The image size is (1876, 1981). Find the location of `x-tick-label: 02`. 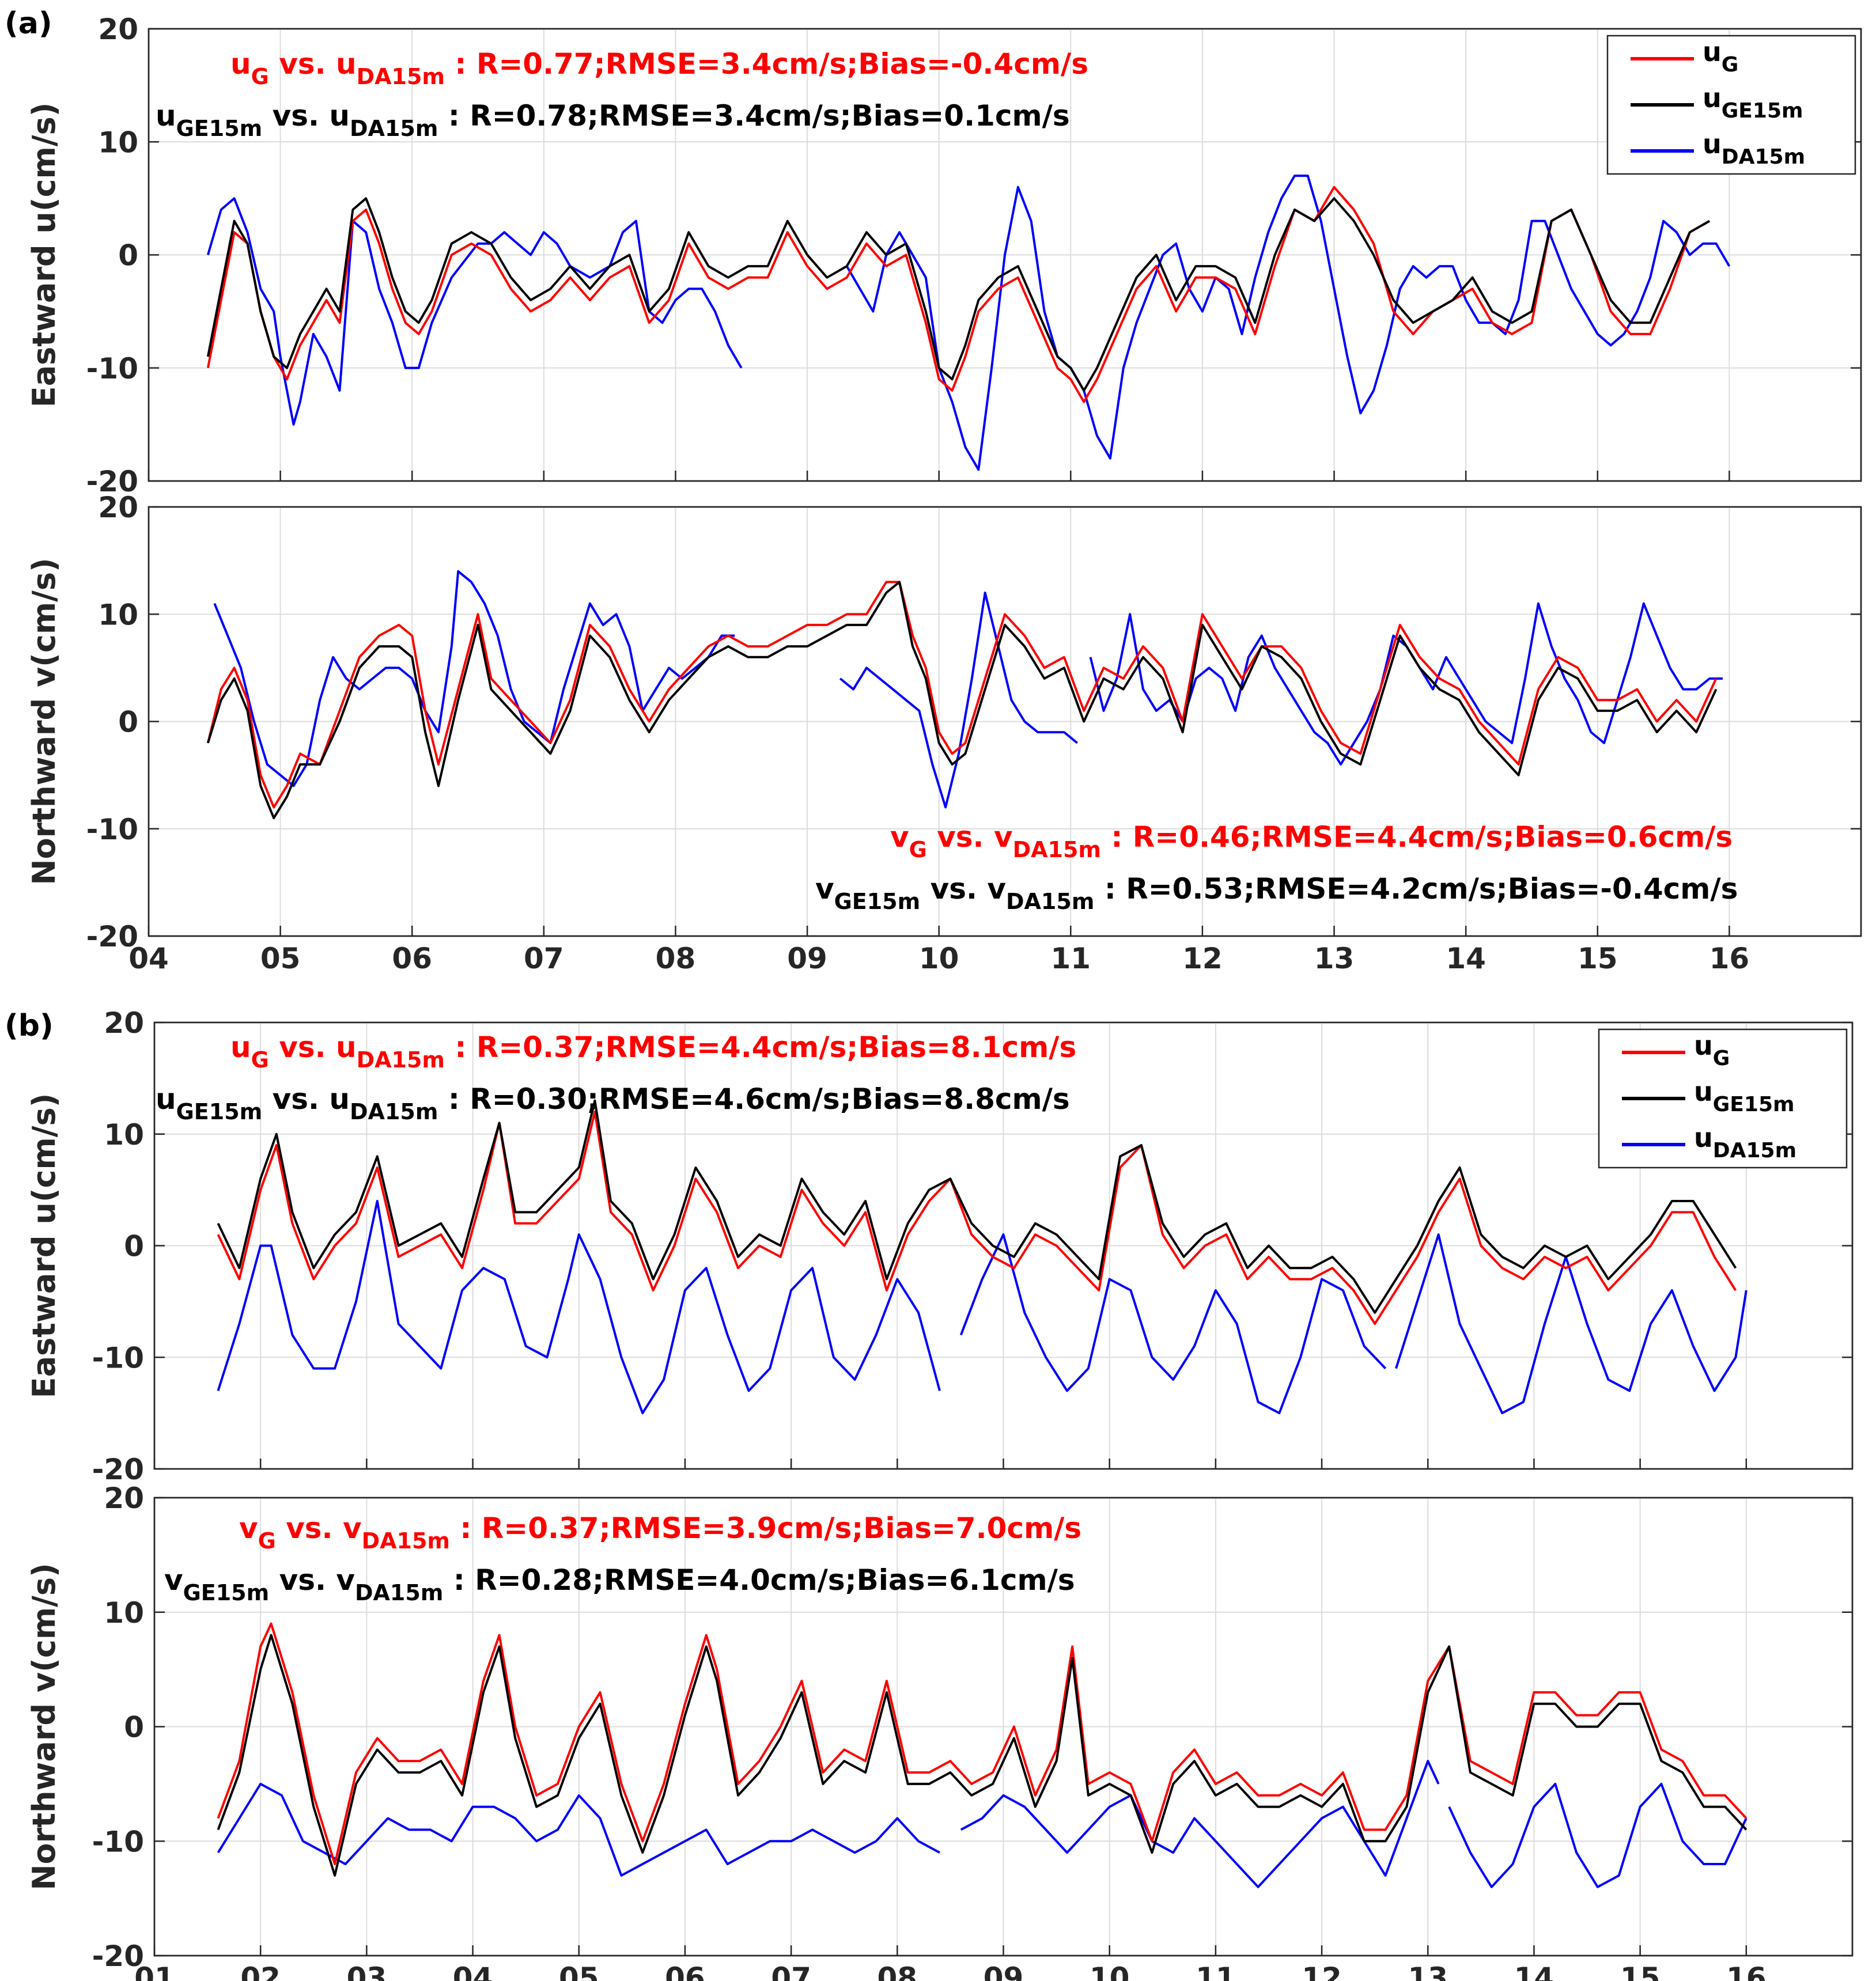

x-tick-label: 02 is located at coordinates (260, 1971).